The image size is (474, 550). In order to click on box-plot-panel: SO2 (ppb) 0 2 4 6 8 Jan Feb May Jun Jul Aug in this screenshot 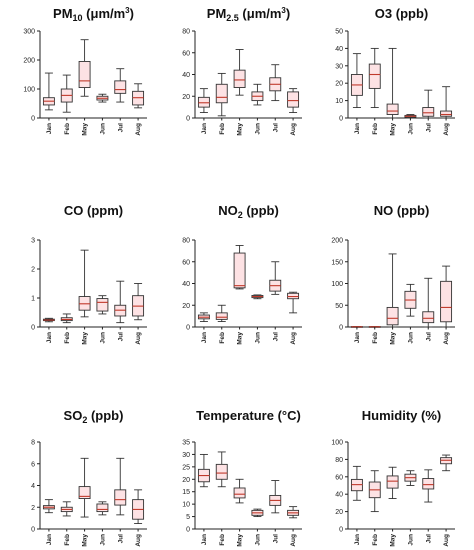, I will do `click(89, 477)`.